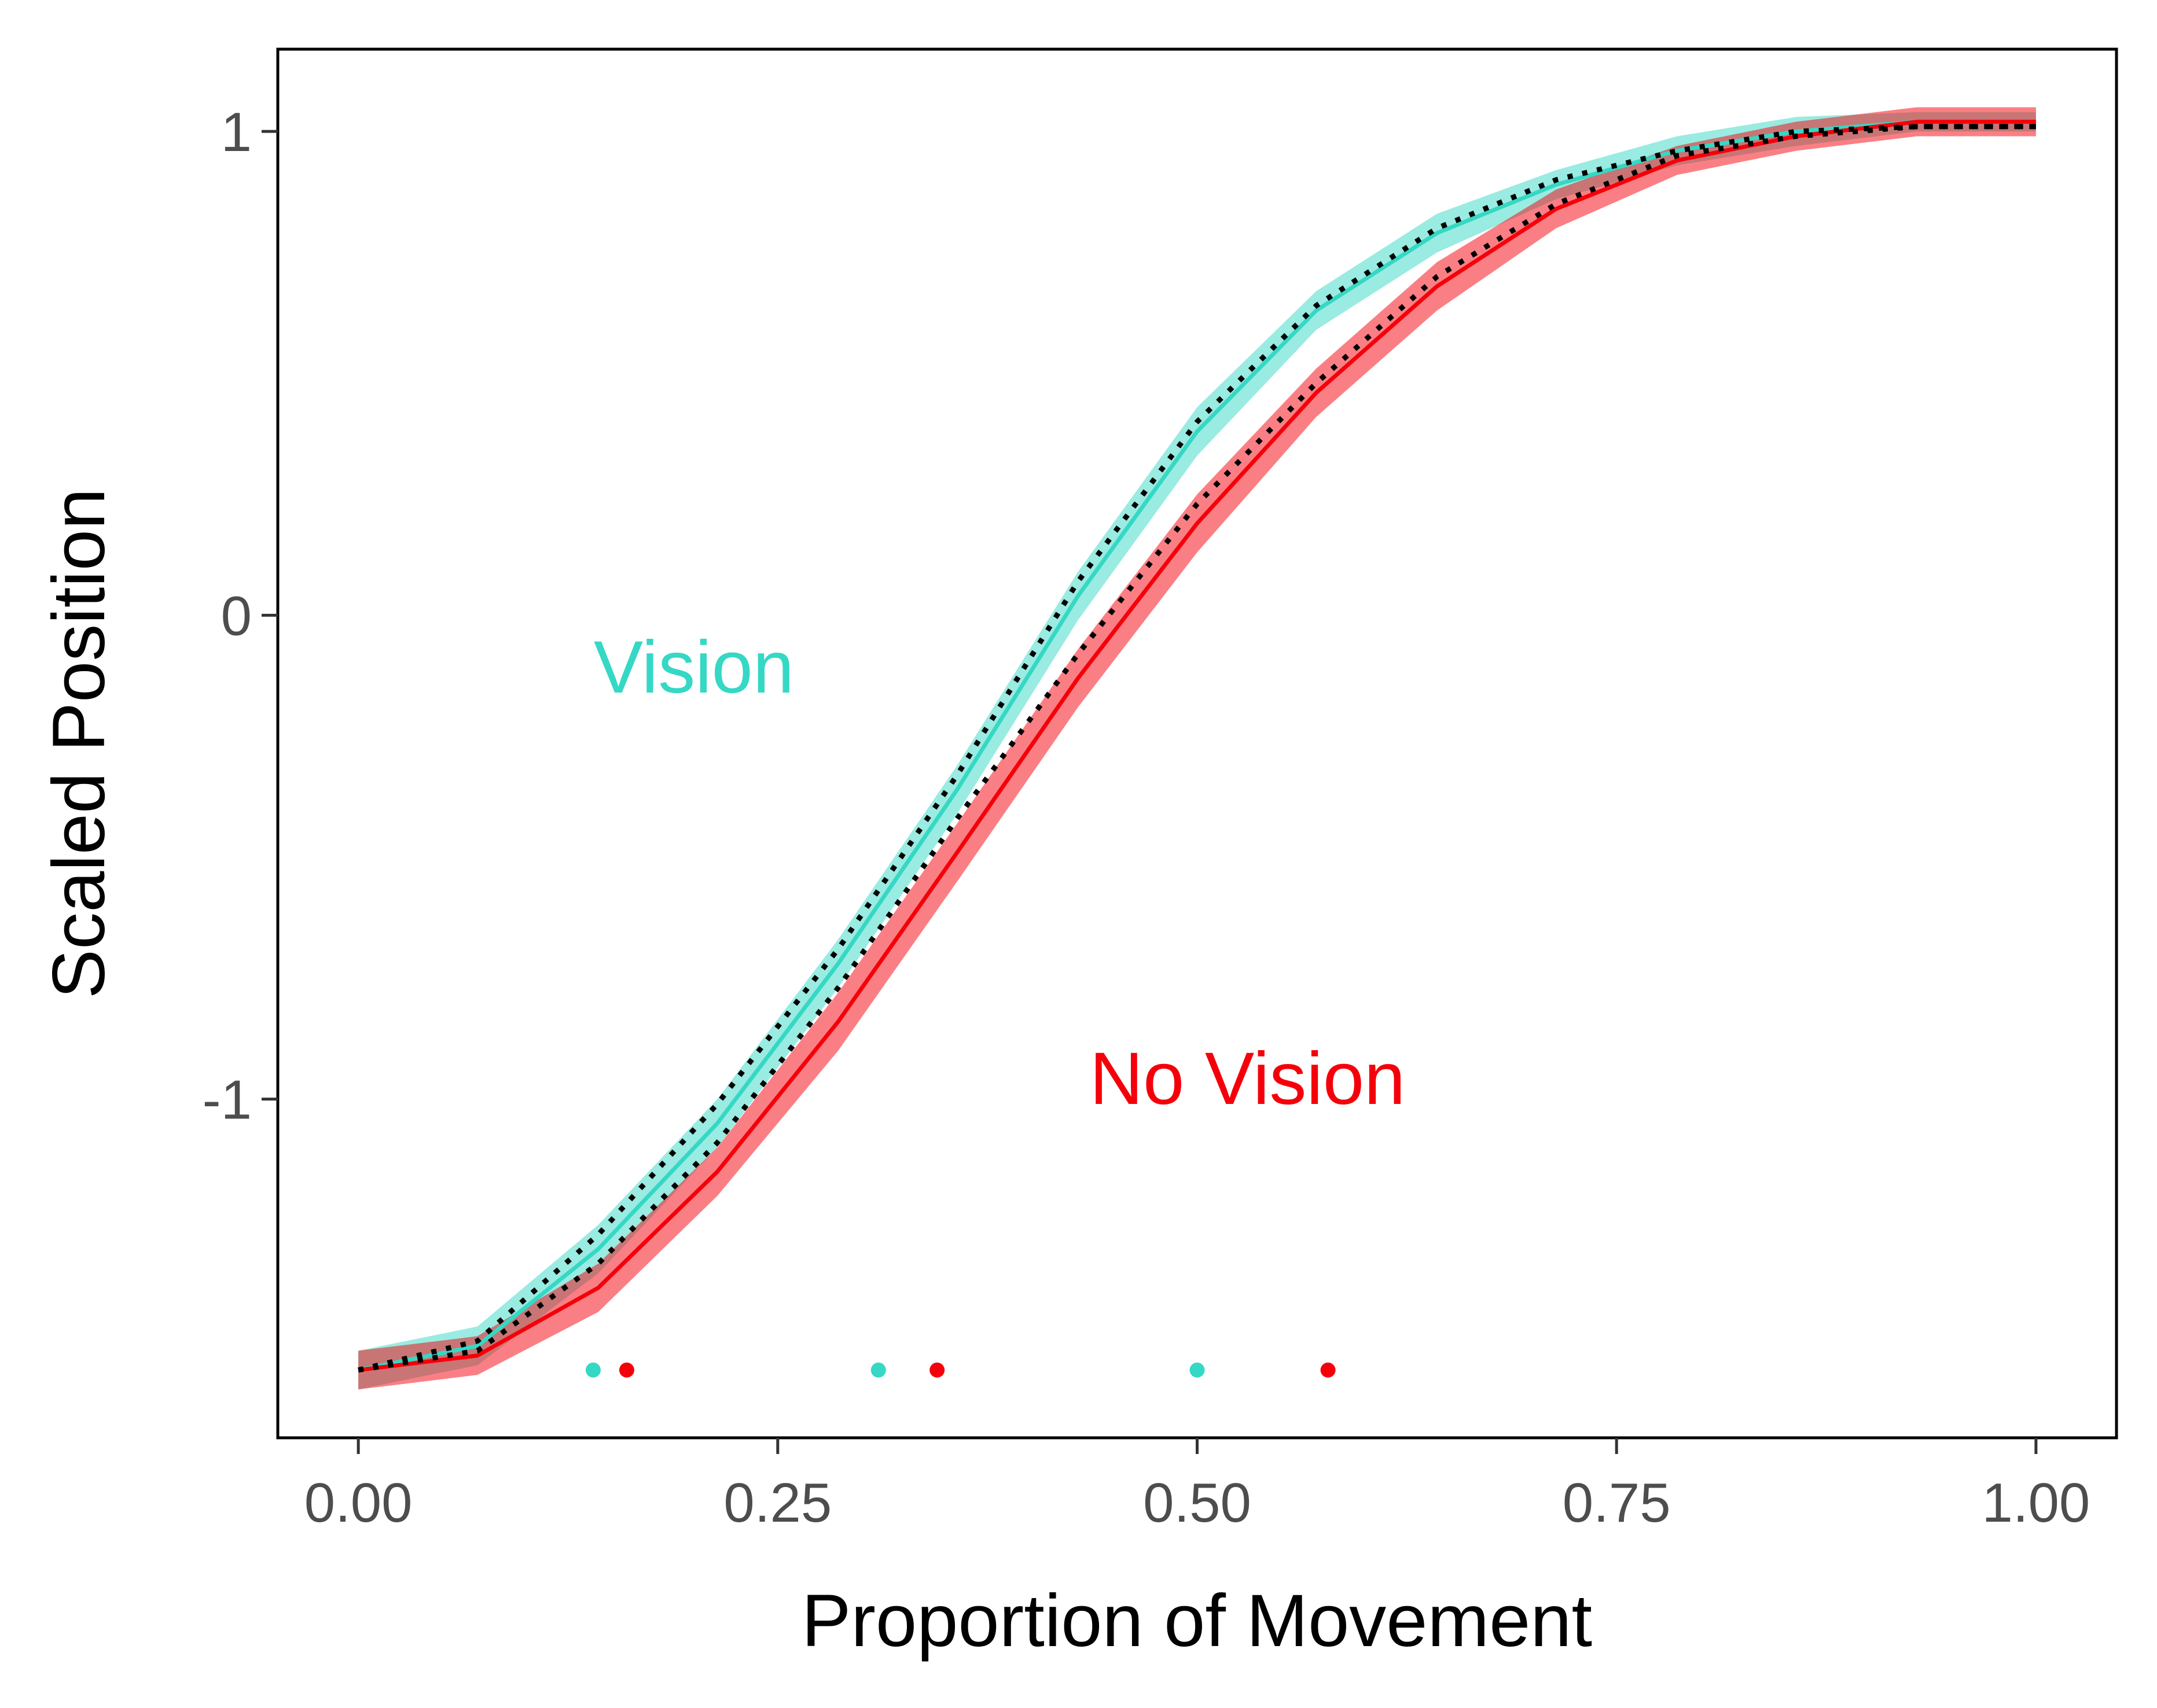 The height and width of the screenshot is (1708, 2157). Describe the element at coordinates (2036, 1503) in the screenshot. I see `x-tick-label-4: 1.00` at that location.